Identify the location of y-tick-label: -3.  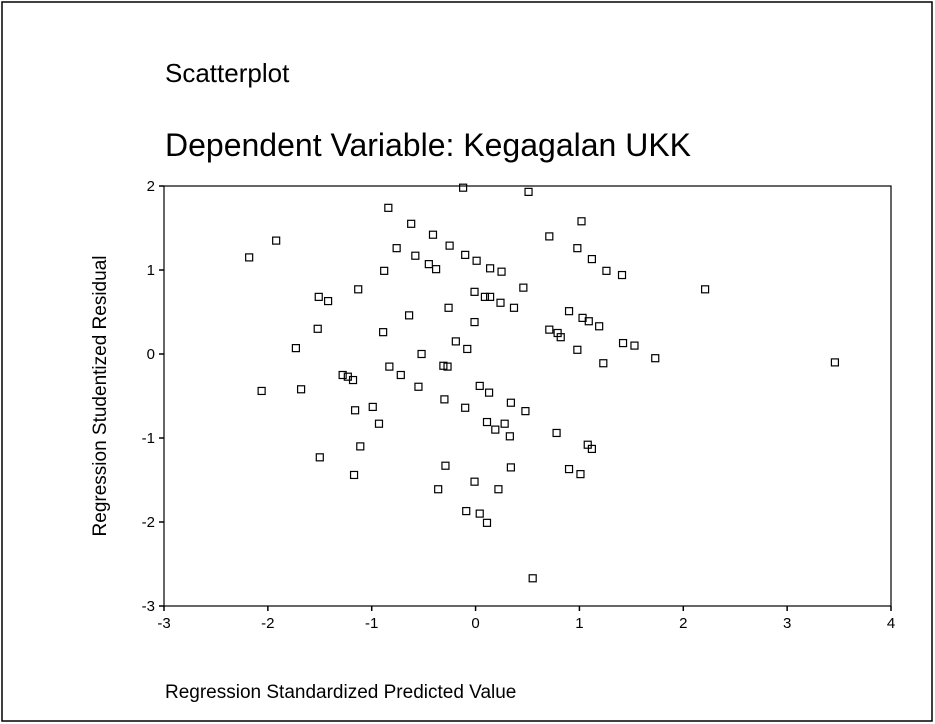
(148, 606).